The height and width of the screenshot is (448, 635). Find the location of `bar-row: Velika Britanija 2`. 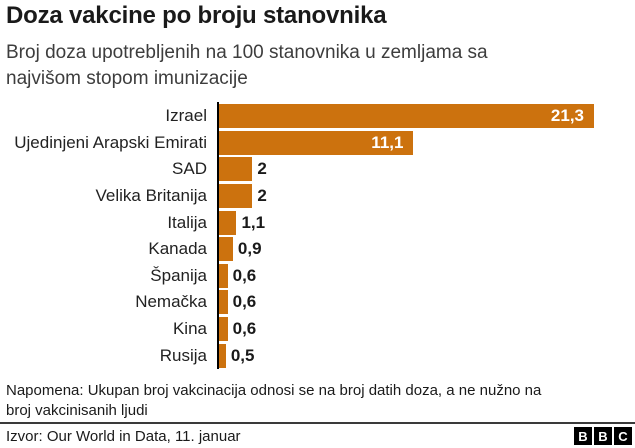

bar-row: Velika Britanija 2 is located at coordinates (317, 196).